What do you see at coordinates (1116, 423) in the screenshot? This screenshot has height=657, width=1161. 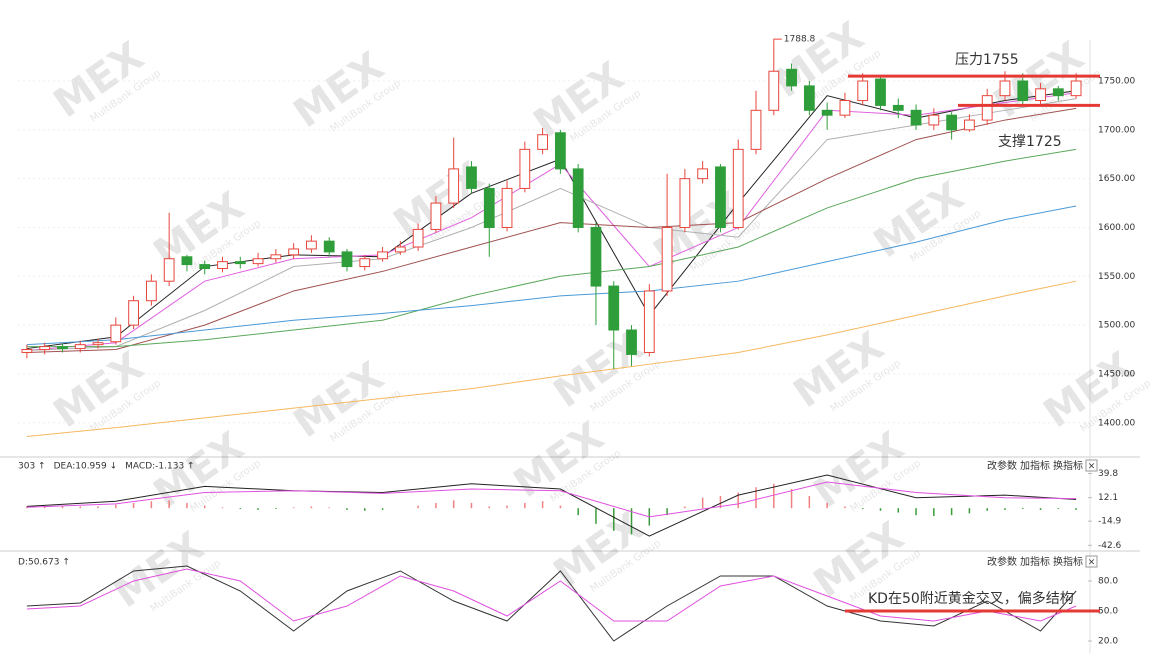 I see `y-tick-label: 1400.00` at bounding box center [1116, 423].